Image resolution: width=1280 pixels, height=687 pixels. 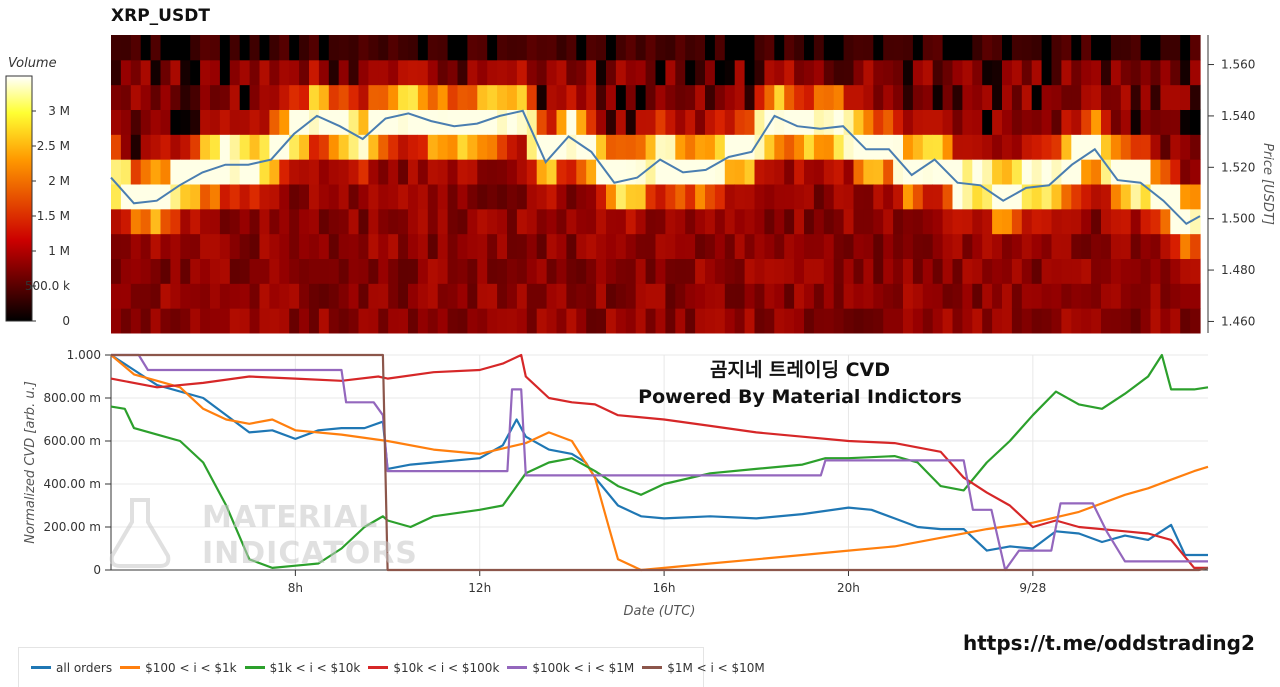 I want to click on legend-item-100-1k: $100 < i < $1k, so click(x=178, y=668).